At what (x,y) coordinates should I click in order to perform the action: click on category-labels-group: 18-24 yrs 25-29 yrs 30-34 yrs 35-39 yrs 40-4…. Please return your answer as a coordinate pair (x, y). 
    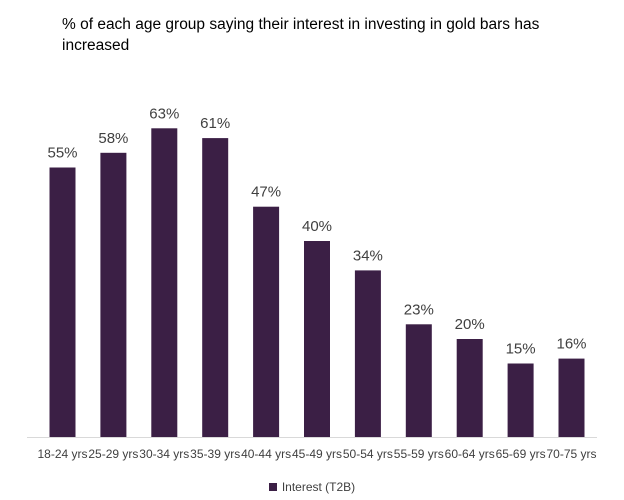
    Looking at the image, I should click on (316, 454).